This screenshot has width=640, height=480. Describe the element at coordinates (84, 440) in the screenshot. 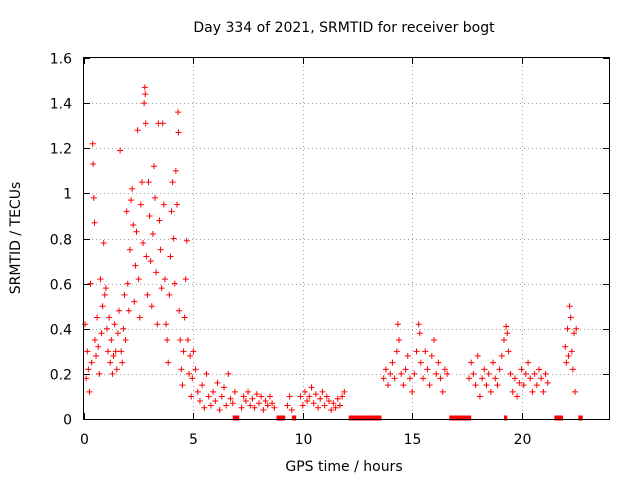

I see `x-tick-label: 0` at that location.